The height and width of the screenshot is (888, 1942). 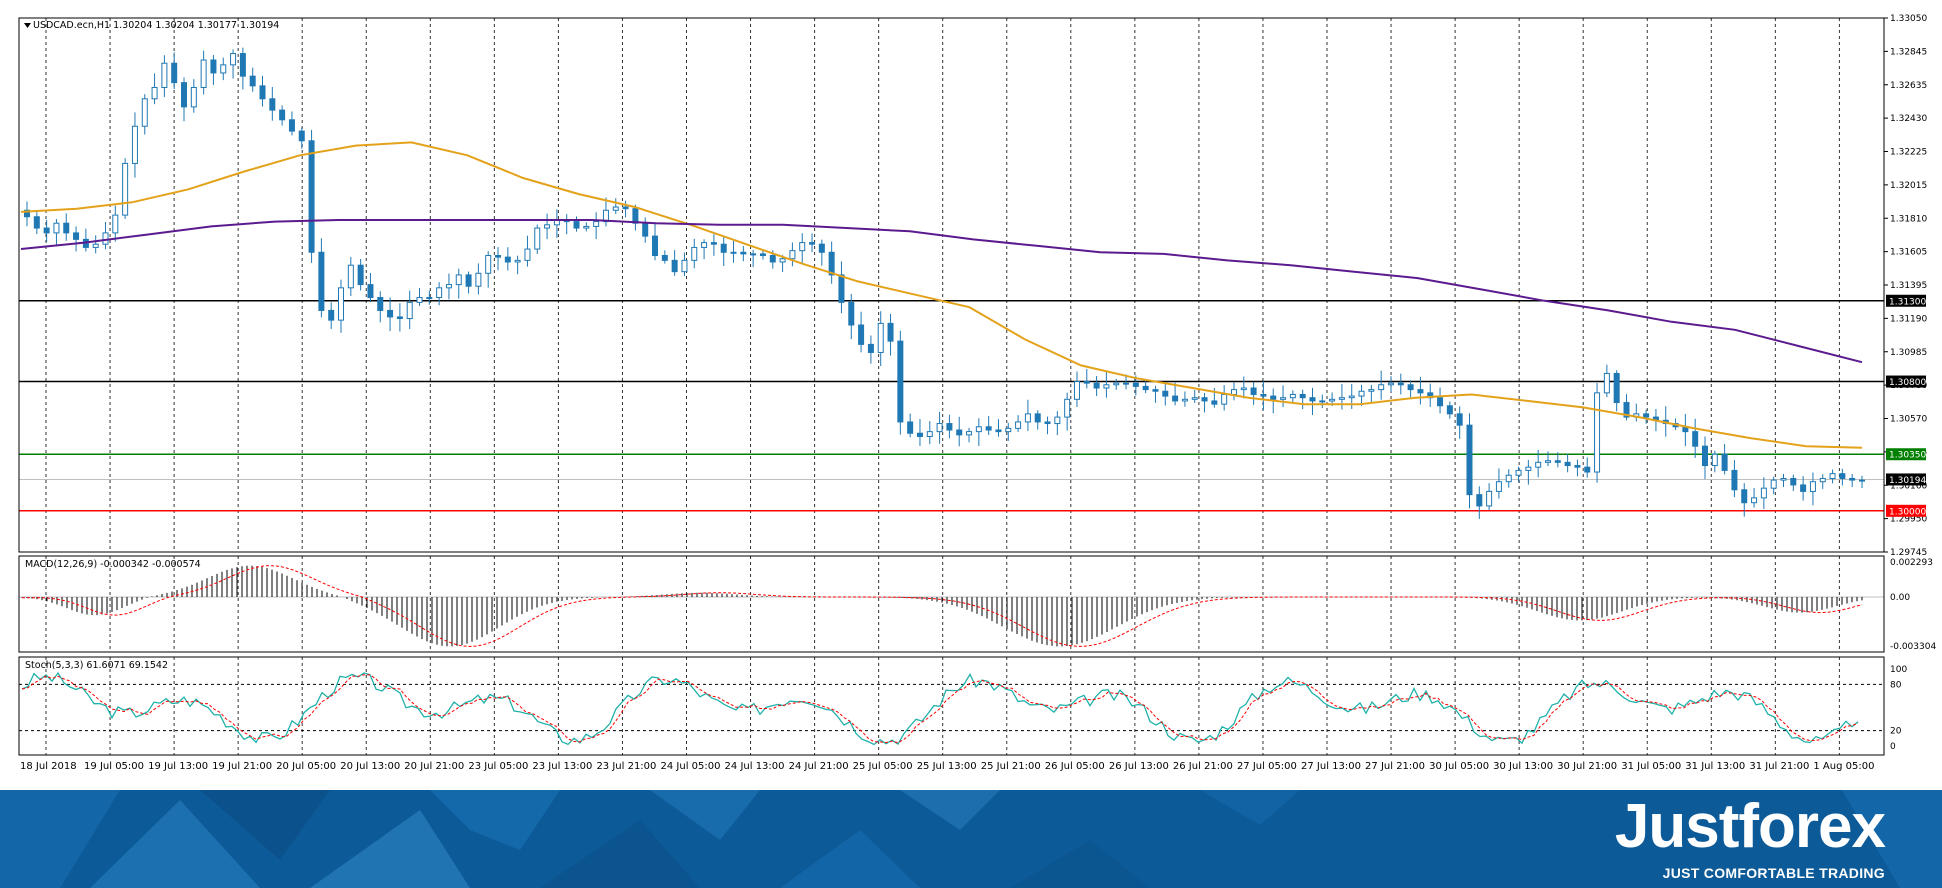 What do you see at coordinates (971, 839) in the screenshot?
I see `footer-pattern` at bounding box center [971, 839].